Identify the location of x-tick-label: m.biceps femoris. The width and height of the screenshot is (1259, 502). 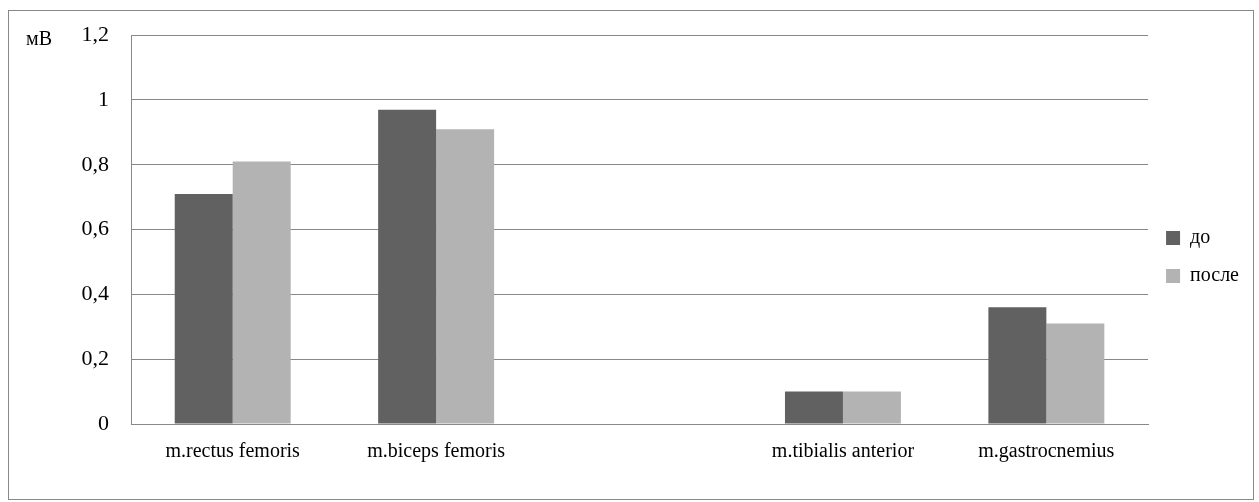
(436, 451).